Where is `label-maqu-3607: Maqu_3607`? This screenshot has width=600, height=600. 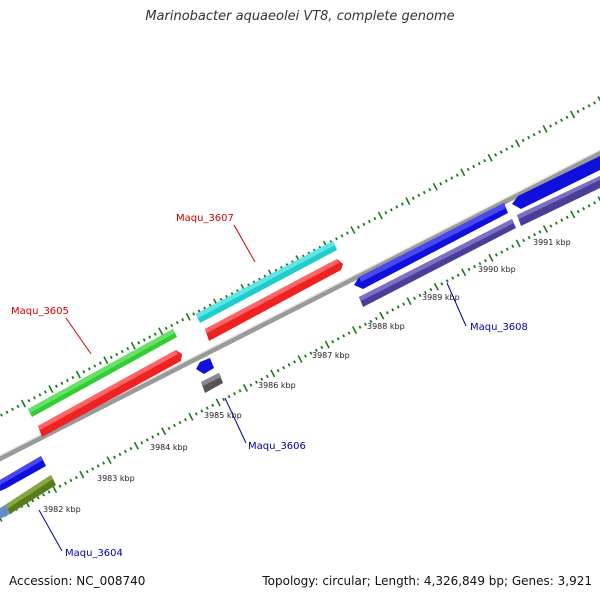 label-maqu-3607: Maqu_3607 is located at coordinates (205, 218).